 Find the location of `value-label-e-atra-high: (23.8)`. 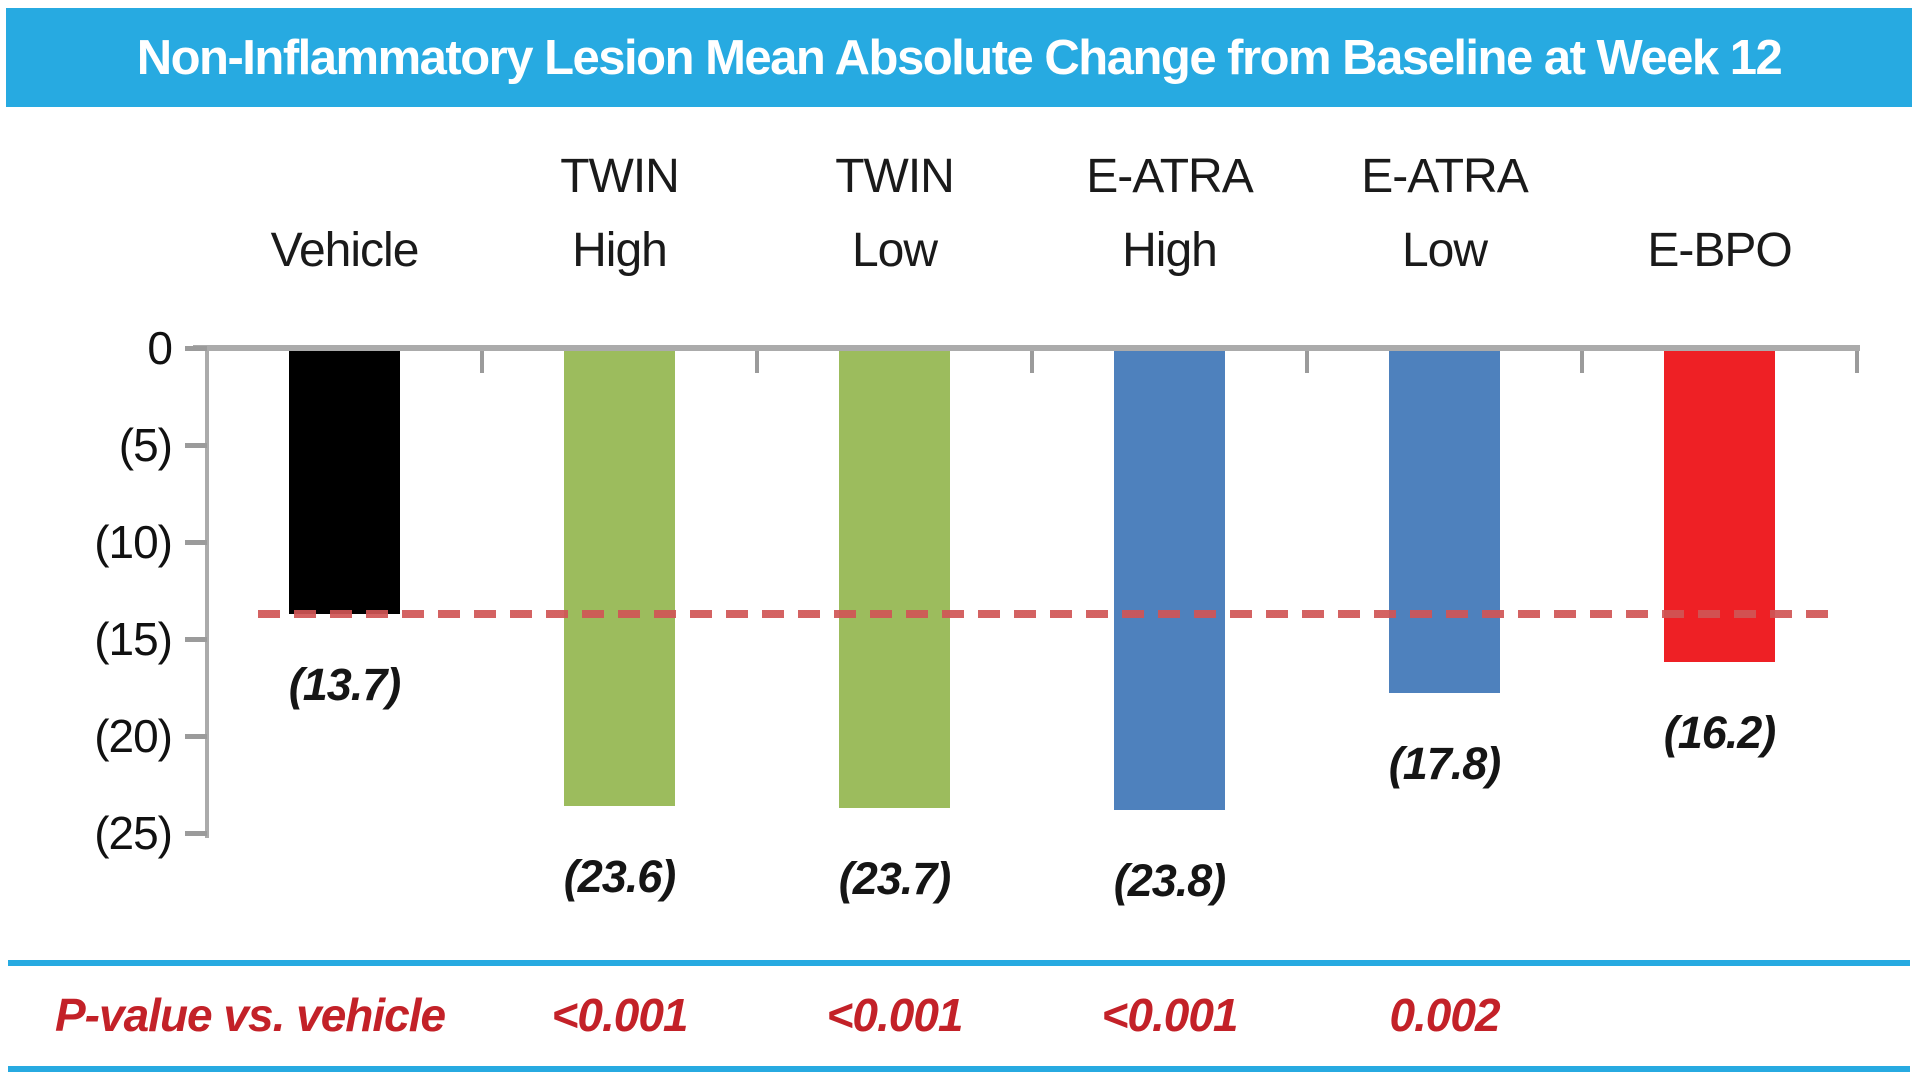

value-label-e-atra-high: (23.8) is located at coordinates (1170, 880).